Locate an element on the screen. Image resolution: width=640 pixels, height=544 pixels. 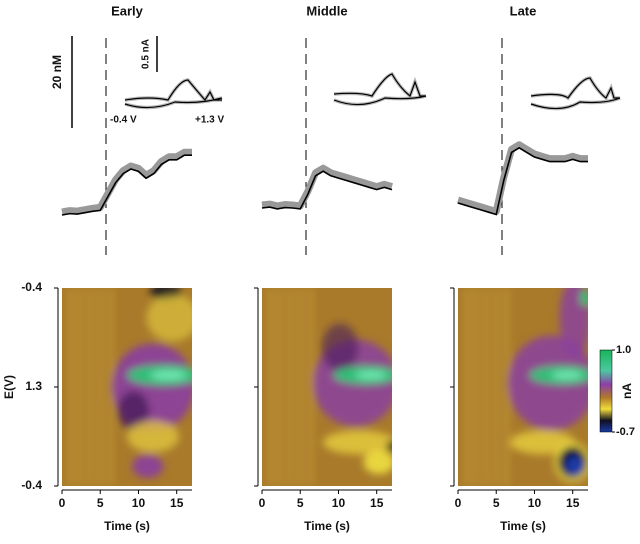
current-scale-label: 0.5 nA is located at coordinates (146, 54).